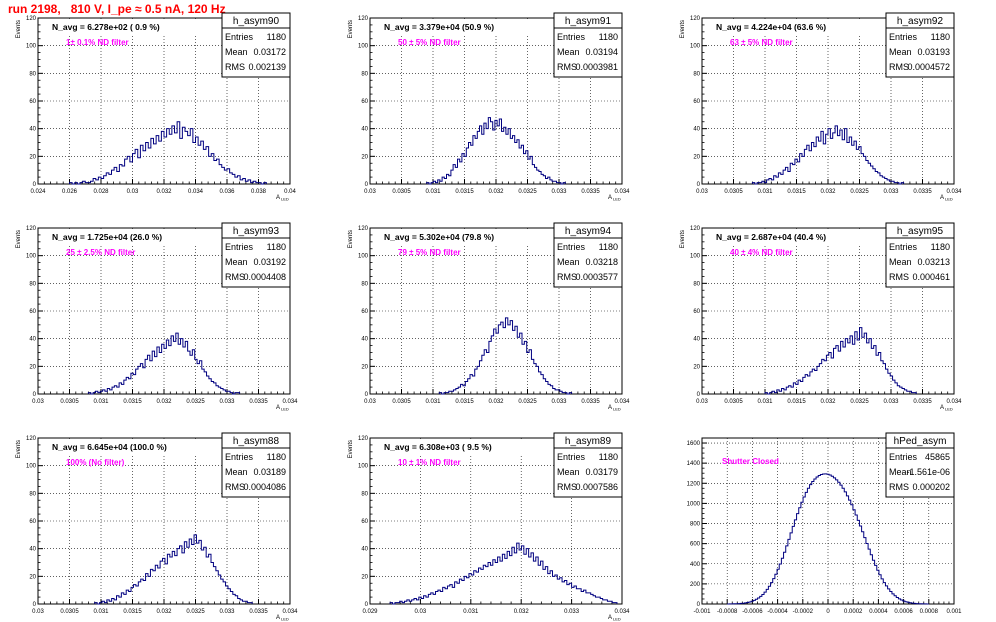 Image resolution: width=996 pixels, height=622 pixels. I want to click on stats-value: 0.0003981, so click(596, 67).